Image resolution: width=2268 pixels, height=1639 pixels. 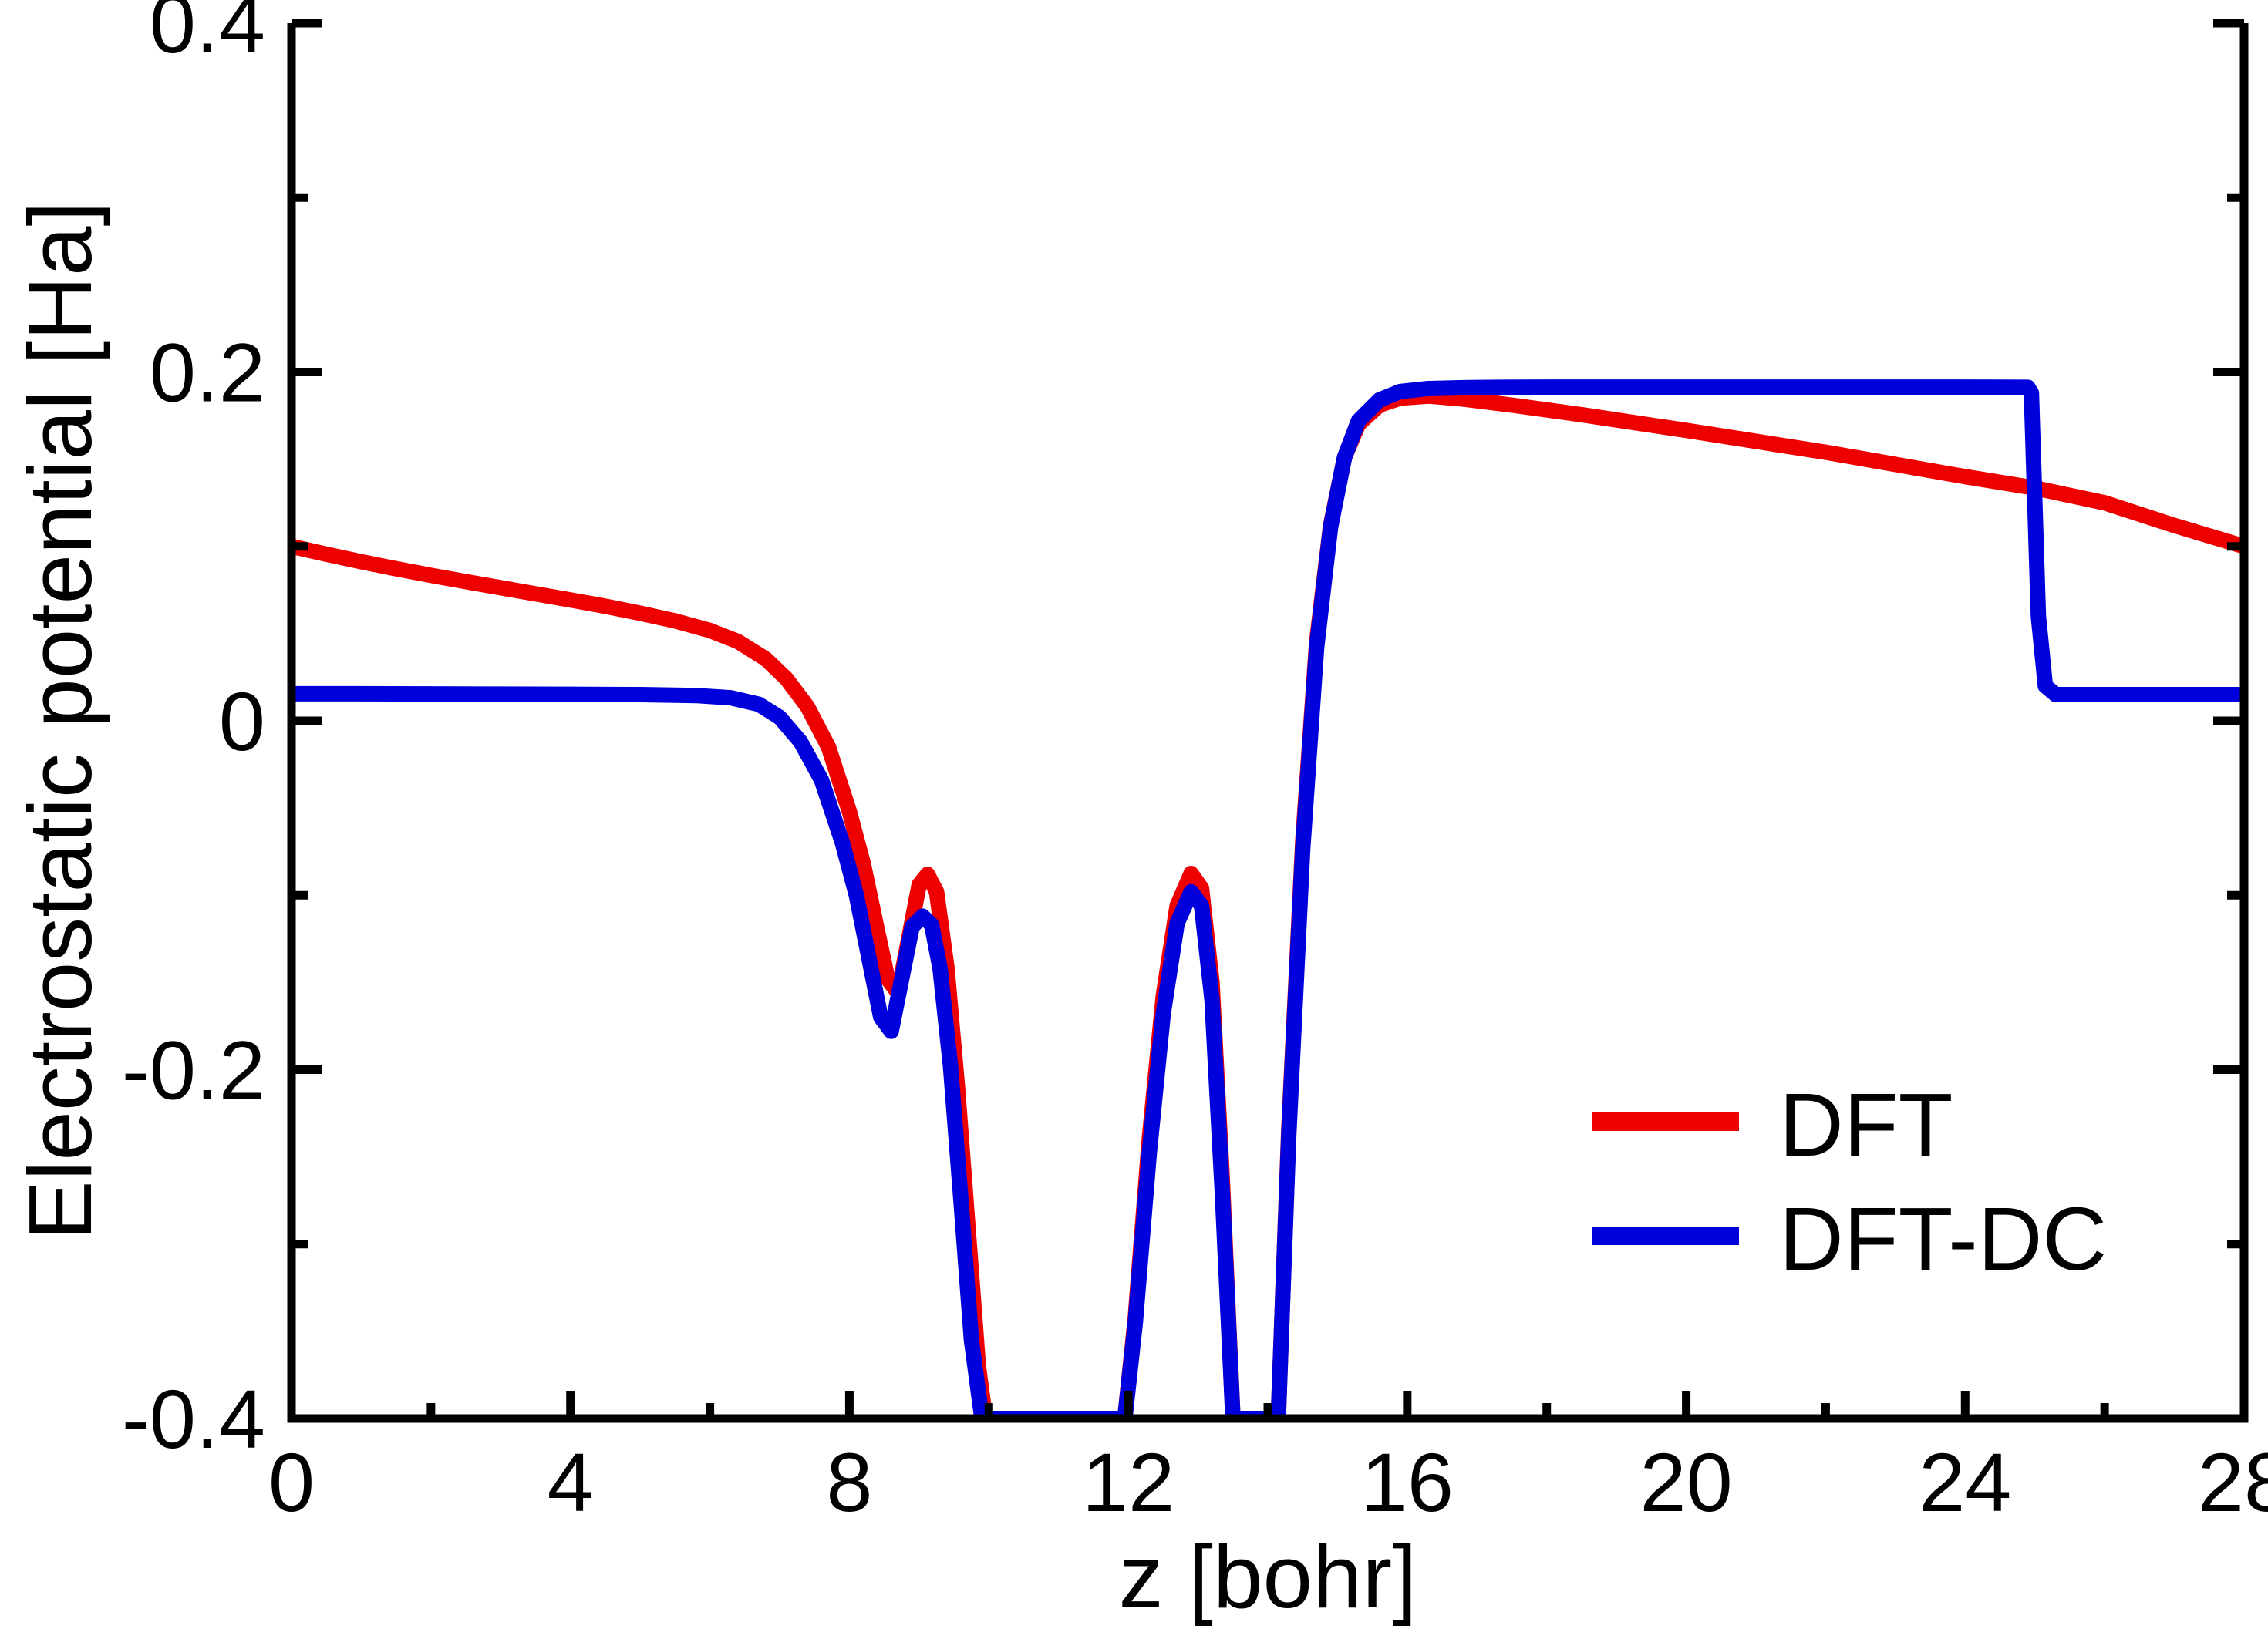 I want to click on y-tick-label-0p2: 0.2, so click(x=207, y=372).